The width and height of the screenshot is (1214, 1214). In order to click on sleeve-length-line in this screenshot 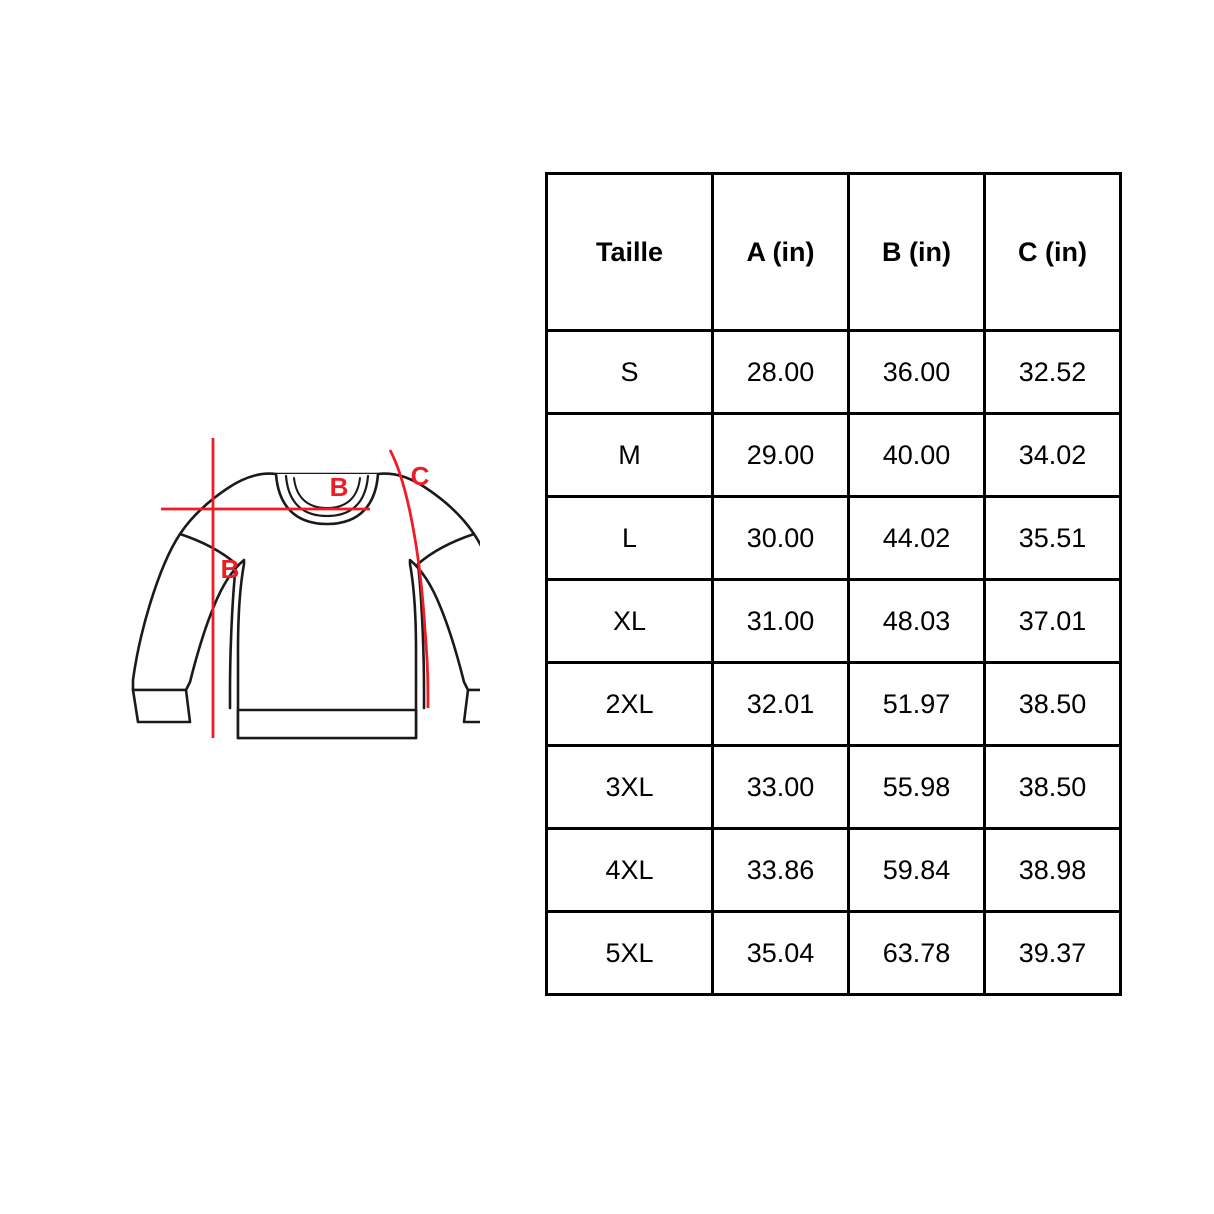, I will do `click(409, 579)`.